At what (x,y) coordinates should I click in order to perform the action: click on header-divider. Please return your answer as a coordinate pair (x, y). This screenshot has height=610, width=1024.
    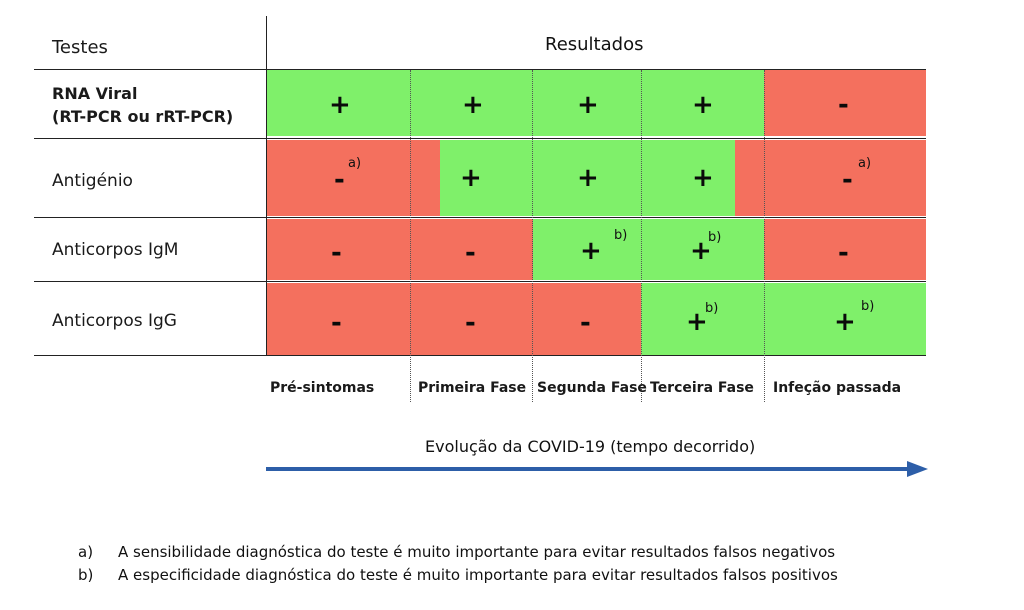
    Looking at the image, I should click on (480, 69).